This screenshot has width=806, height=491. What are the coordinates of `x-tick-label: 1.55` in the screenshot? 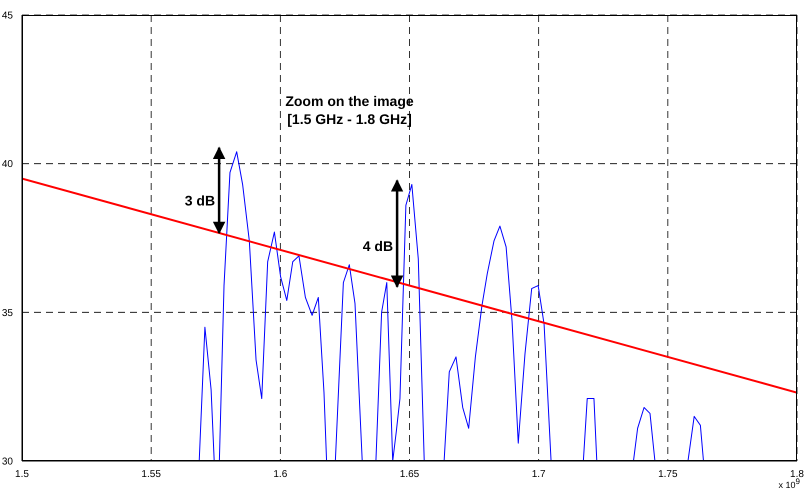 It's located at (151, 474).